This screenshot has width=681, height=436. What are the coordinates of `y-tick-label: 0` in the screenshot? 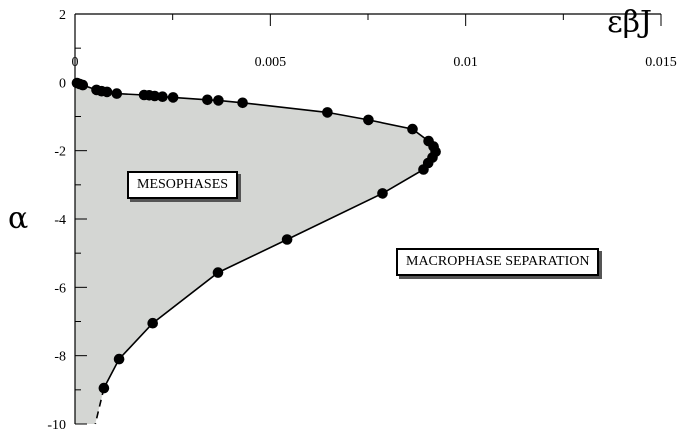 It's located at (62, 83).